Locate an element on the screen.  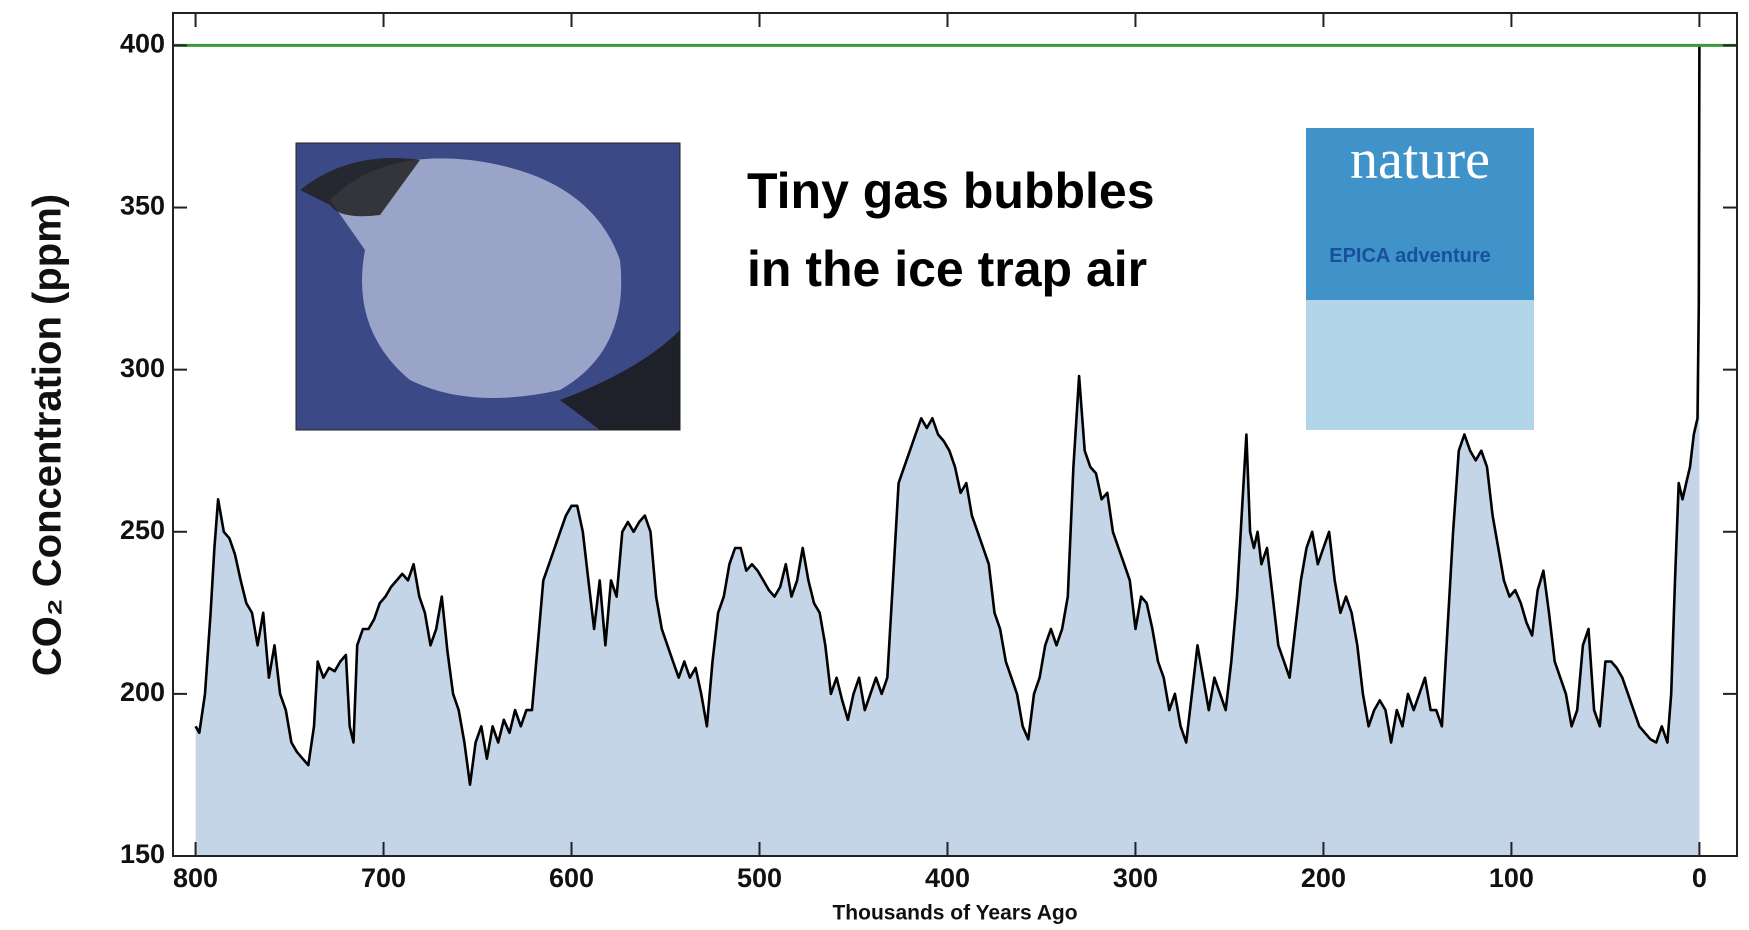
y-tick-label: 150 is located at coordinates (142, 854).